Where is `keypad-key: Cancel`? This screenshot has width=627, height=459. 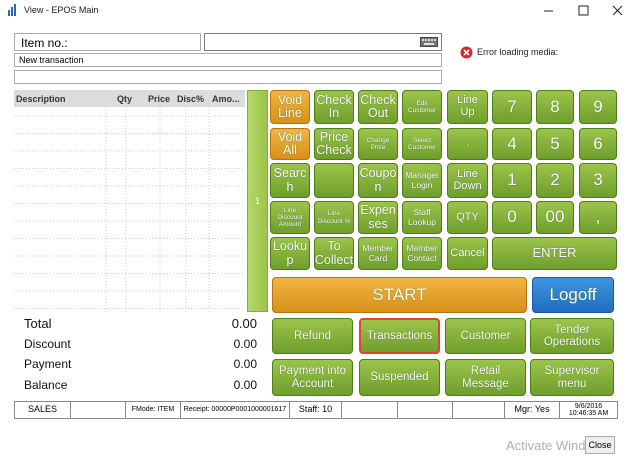
keypad-key: Cancel is located at coordinates (467, 253).